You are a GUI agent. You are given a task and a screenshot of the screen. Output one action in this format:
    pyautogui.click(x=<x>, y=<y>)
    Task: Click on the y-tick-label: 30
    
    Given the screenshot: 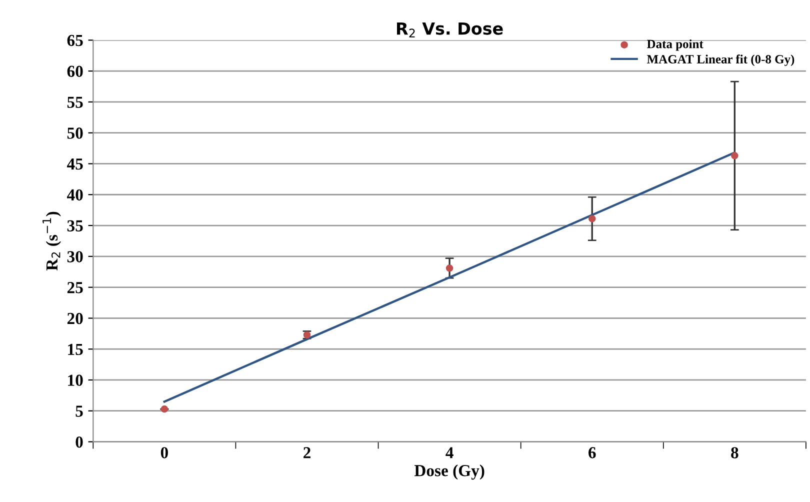 What is the action you would take?
    pyautogui.click(x=75, y=256)
    